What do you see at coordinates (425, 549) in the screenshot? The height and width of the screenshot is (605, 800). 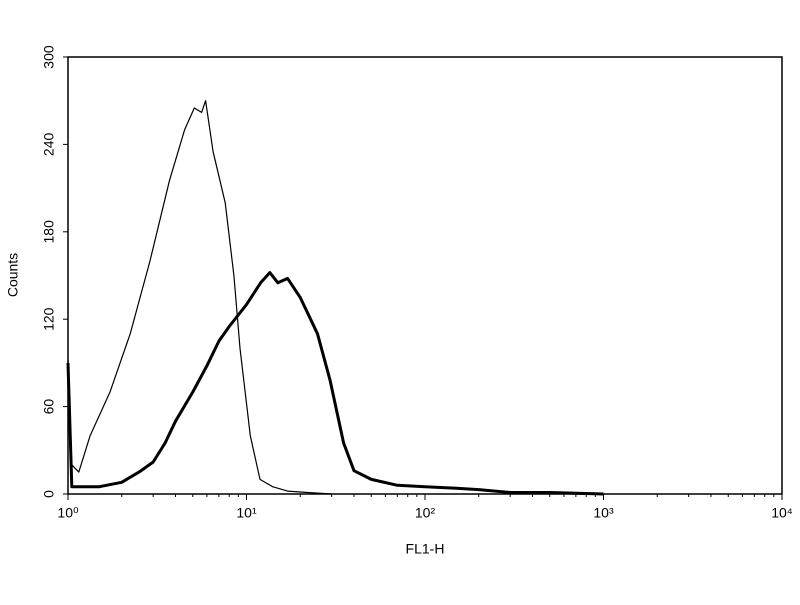 I see `x-axis-label: FL1-H` at bounding box center [425, 549].